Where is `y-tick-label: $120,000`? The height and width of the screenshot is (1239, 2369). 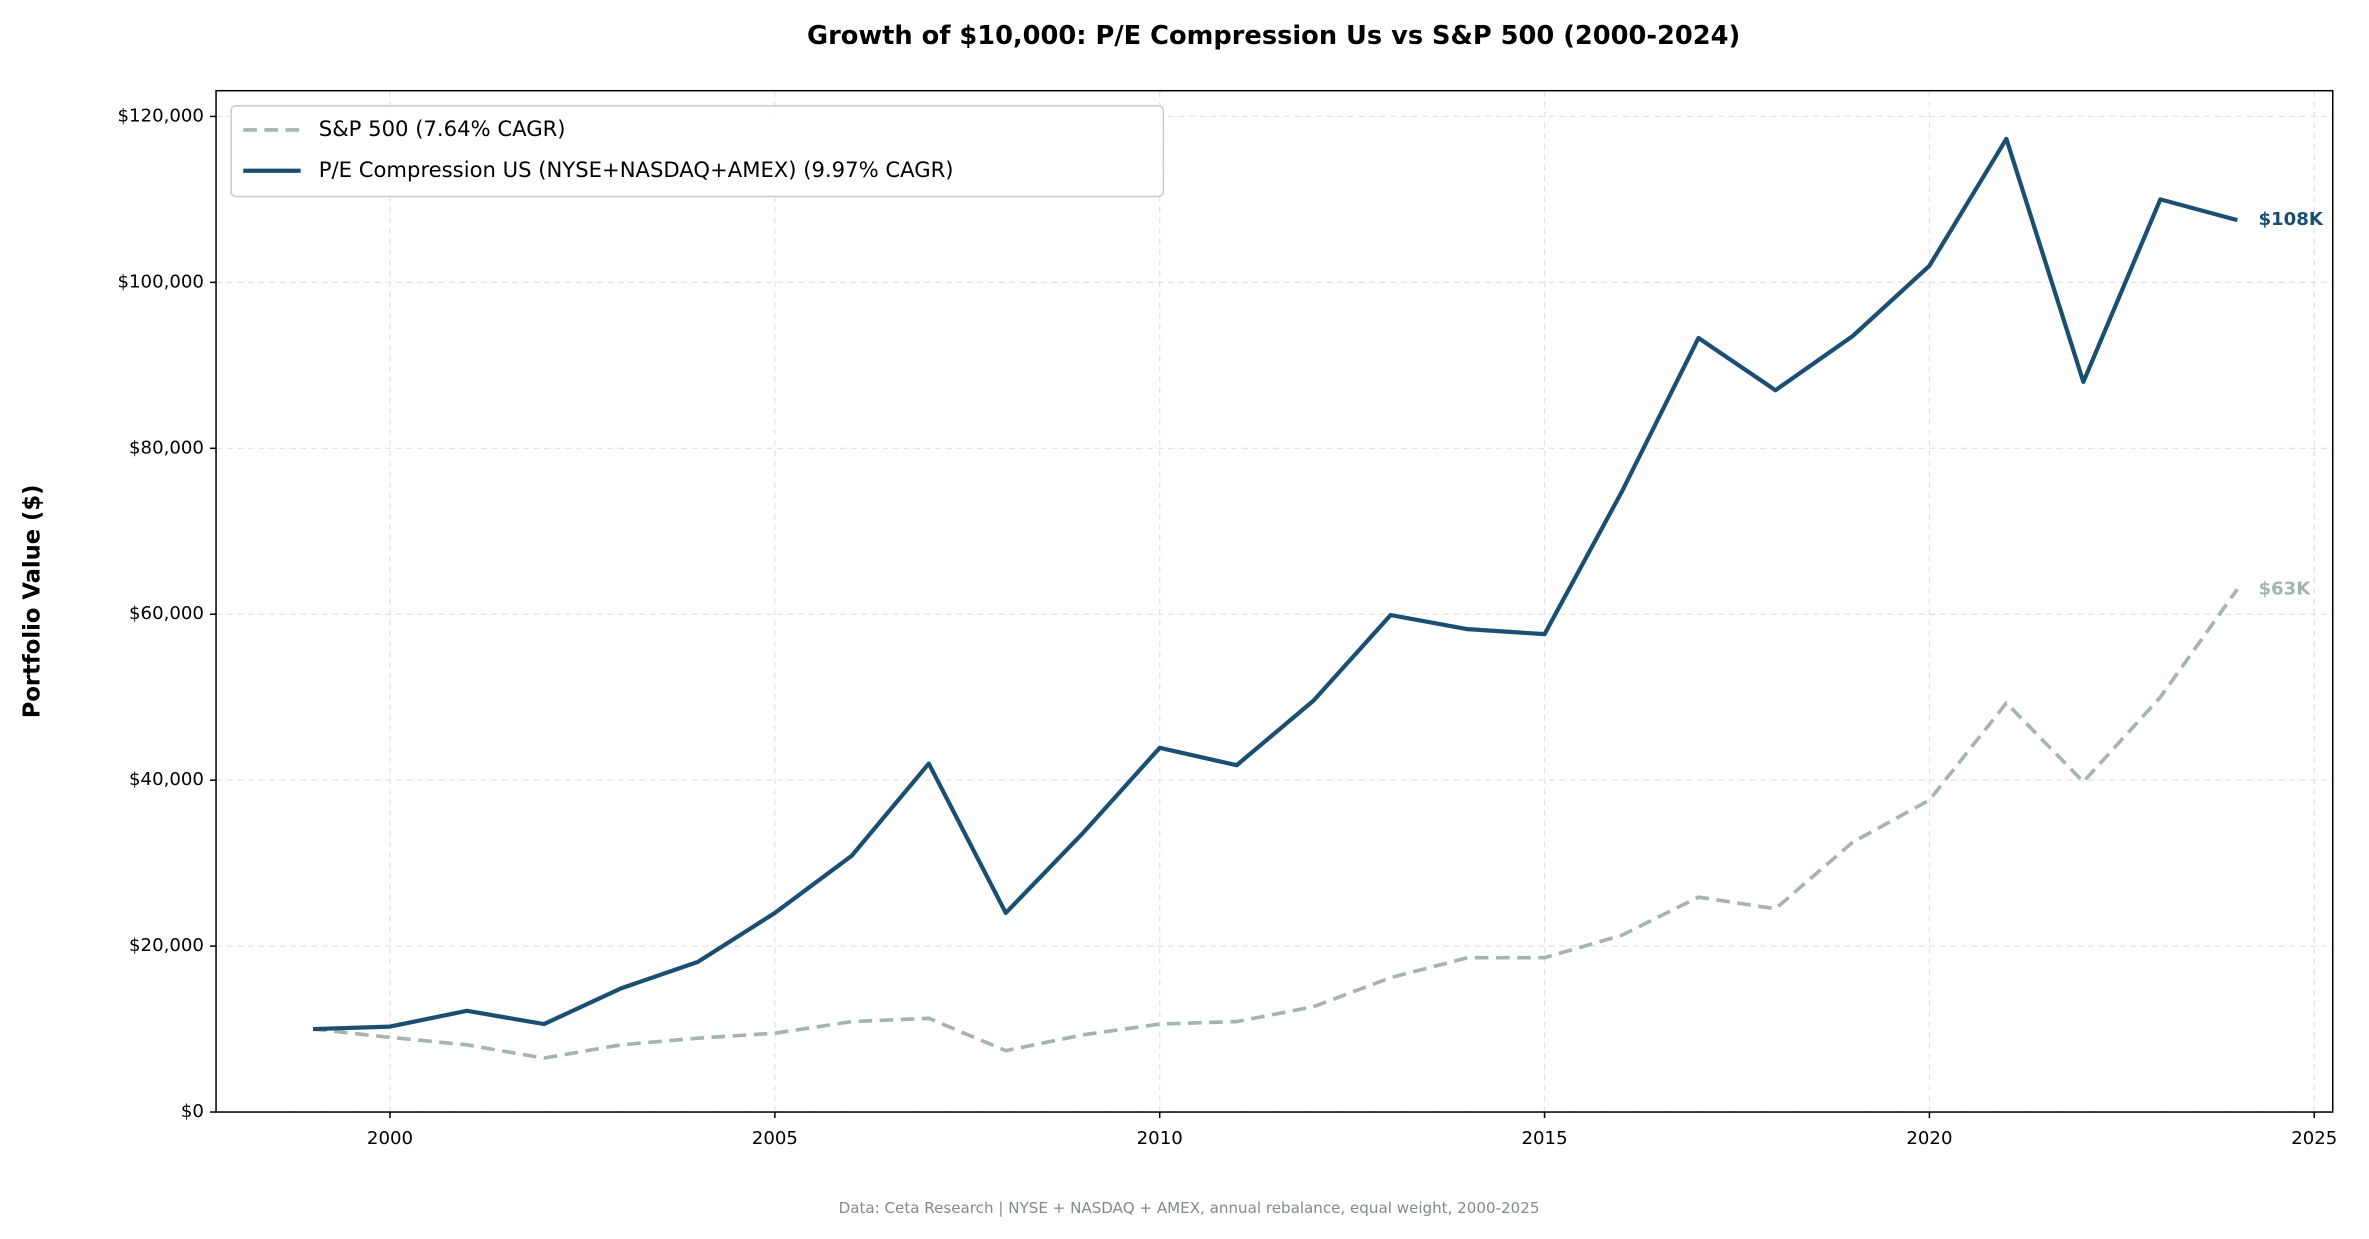
y-tick-label: $120,000 is located at coordinates (160, 115).